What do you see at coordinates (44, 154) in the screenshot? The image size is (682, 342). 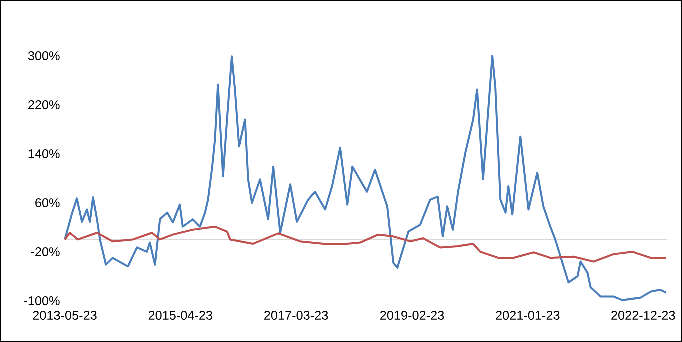 I see `y-tick-label: 140%` at bounding box center [44, 154].